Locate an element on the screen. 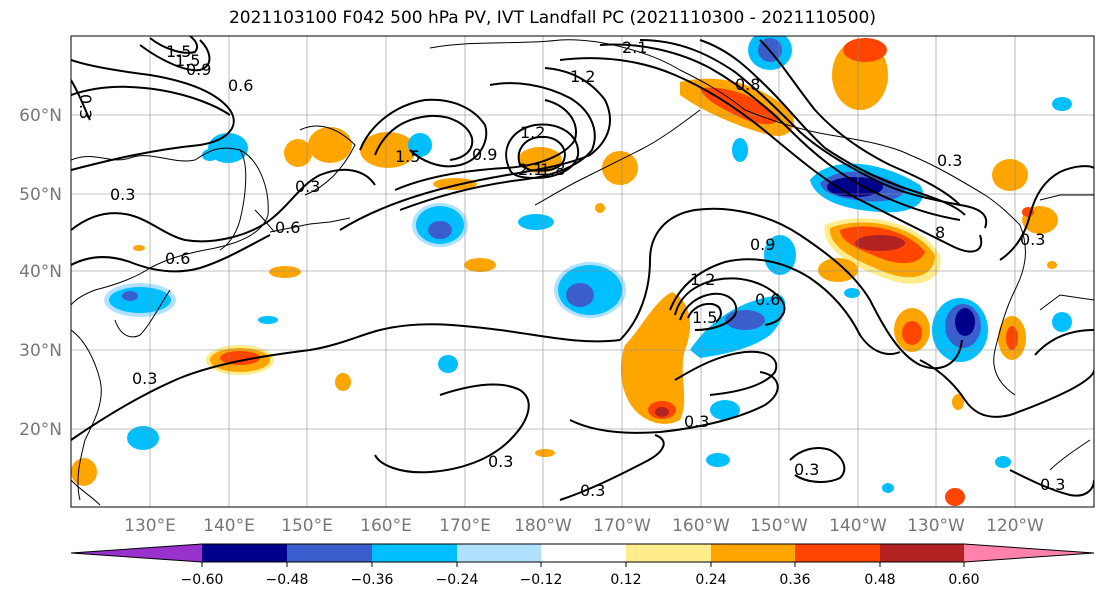  contour-nw-outer is located at coordinates (153, 115).